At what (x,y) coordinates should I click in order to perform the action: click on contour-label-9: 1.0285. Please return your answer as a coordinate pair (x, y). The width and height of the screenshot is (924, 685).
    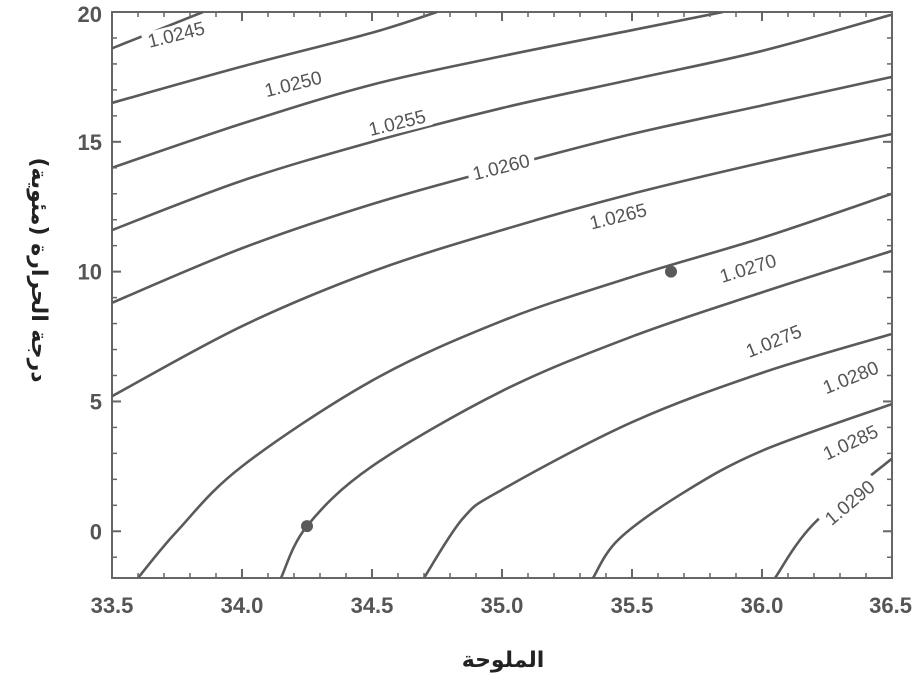
    Looking at the image, I should click on (851, 444).